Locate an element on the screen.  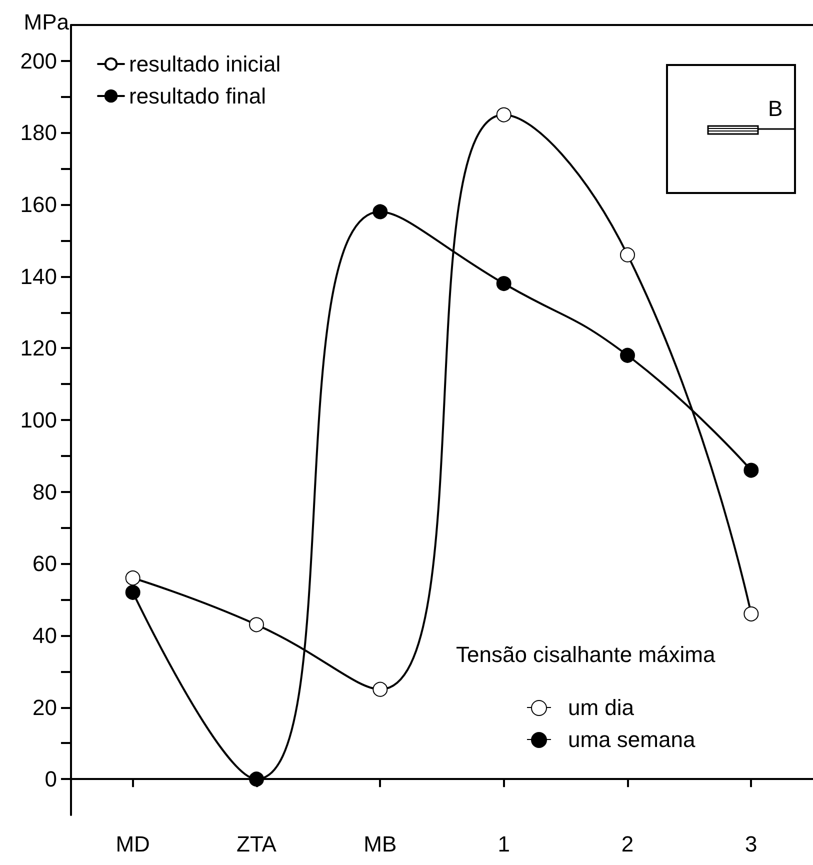
x-tick-label: 1 is located at coordinates (504, 844).